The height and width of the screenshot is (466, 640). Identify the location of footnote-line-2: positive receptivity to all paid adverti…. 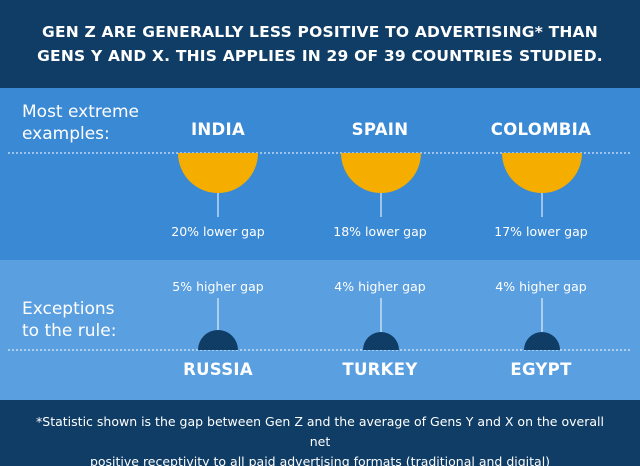
(320, 460).